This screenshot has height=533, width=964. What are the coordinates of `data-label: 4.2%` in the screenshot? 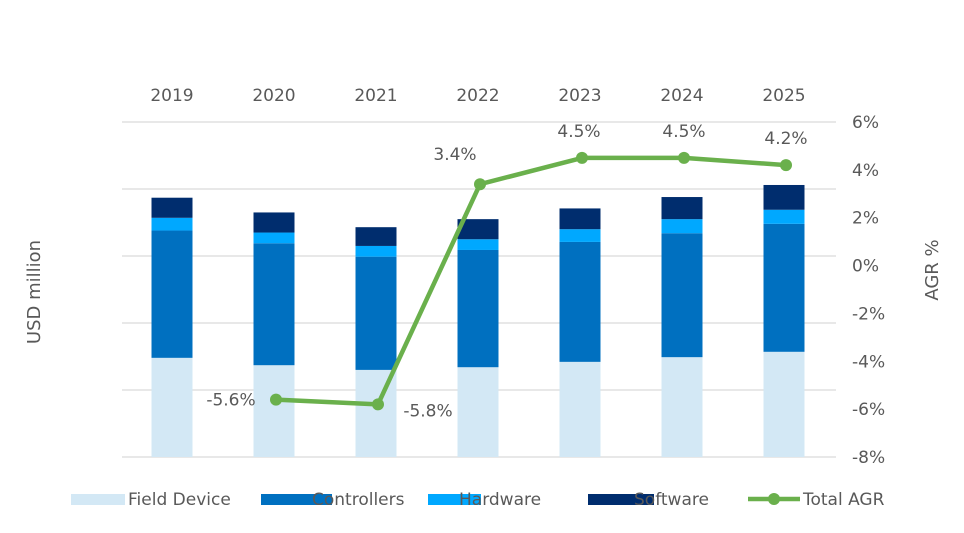 It's located at (785, 139).